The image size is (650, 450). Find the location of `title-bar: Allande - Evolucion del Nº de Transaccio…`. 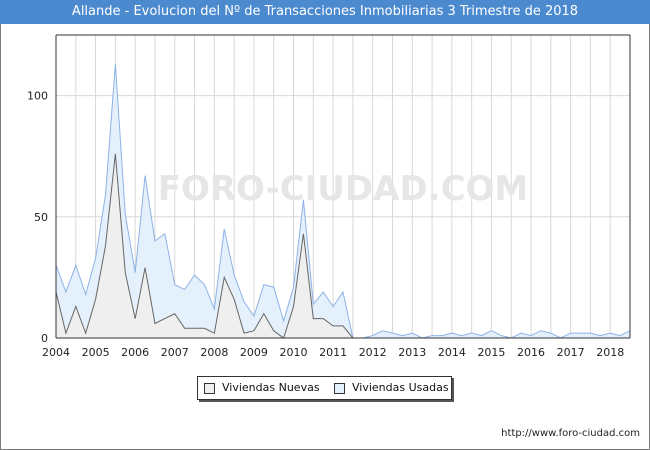

title-bar: Allande - Evolucion del Nº de Transaccio… is located at coordinates (325, 12).